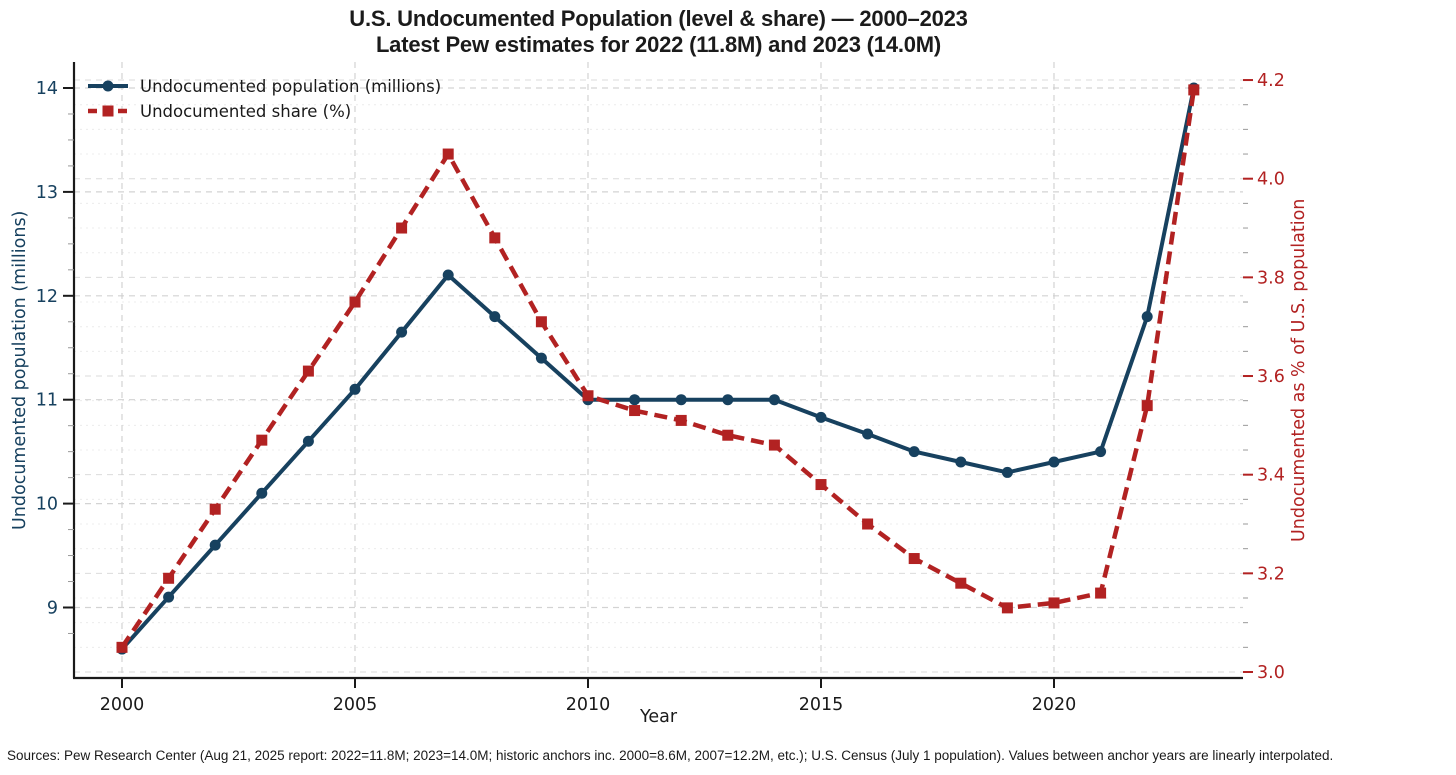 Image resolution: width=1456 pixels, height=775 pixels. Describe the element at coordinates (635, 411) in the screenshot. I see `share-marker-2011` at that location.